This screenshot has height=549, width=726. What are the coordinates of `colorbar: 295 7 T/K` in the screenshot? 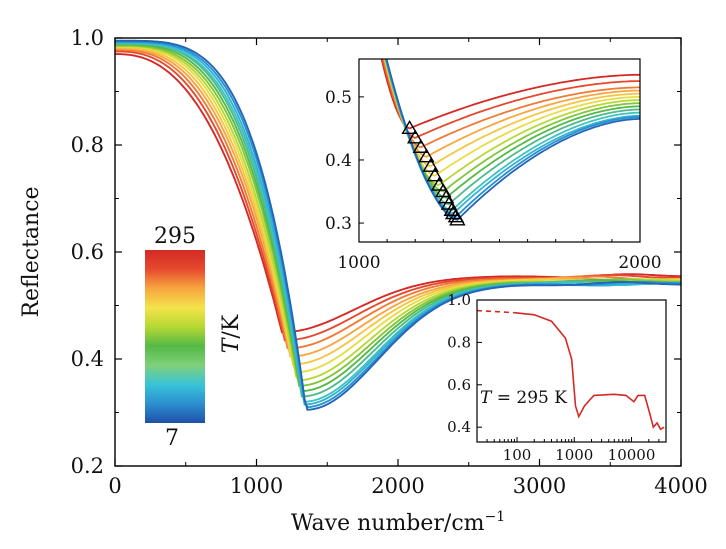 It's located at (194, 337).